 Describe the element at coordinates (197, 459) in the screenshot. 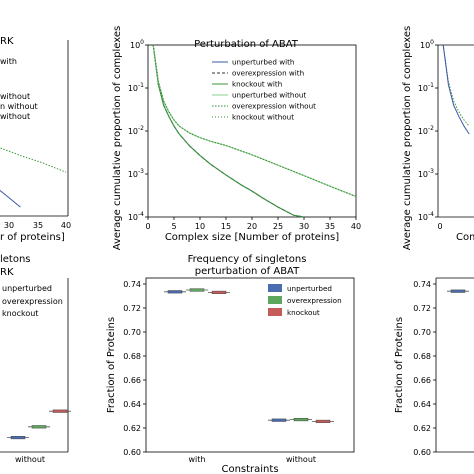

I see `x-tick-label: with` at that location.